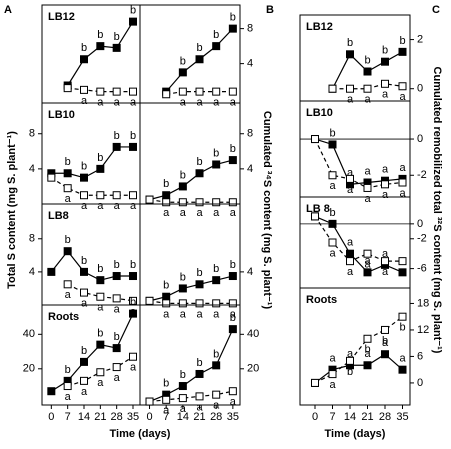 This screenshot has height=449, width=451. I want to click on panel-label: Roots, so click(63, 317).